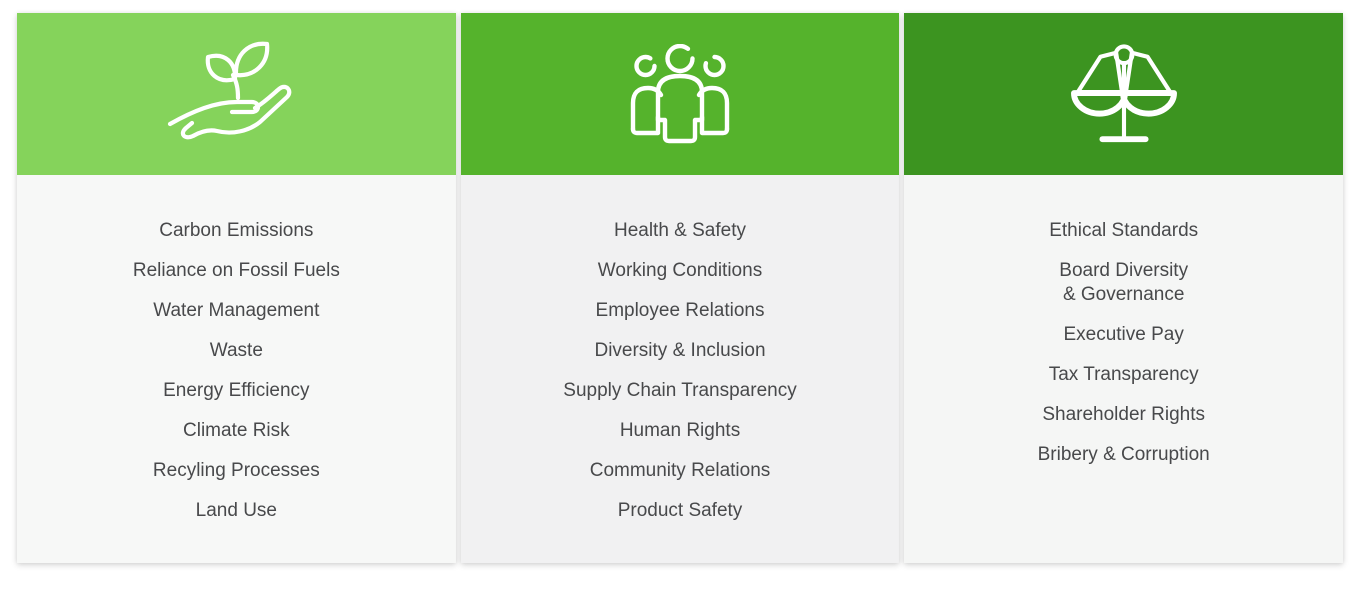  I want to click on list-item: Product Safety, so click(680, 510).